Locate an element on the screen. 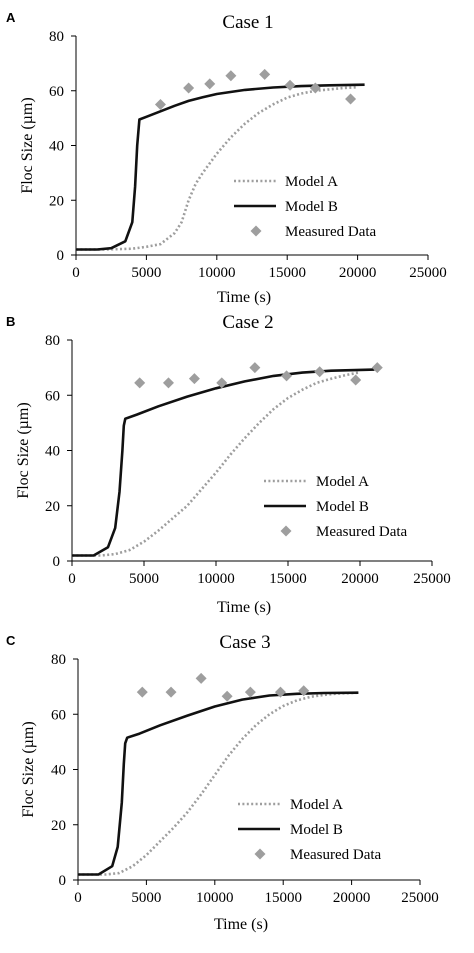  chart-title: Case 1 is located at coordinates (247, 22).